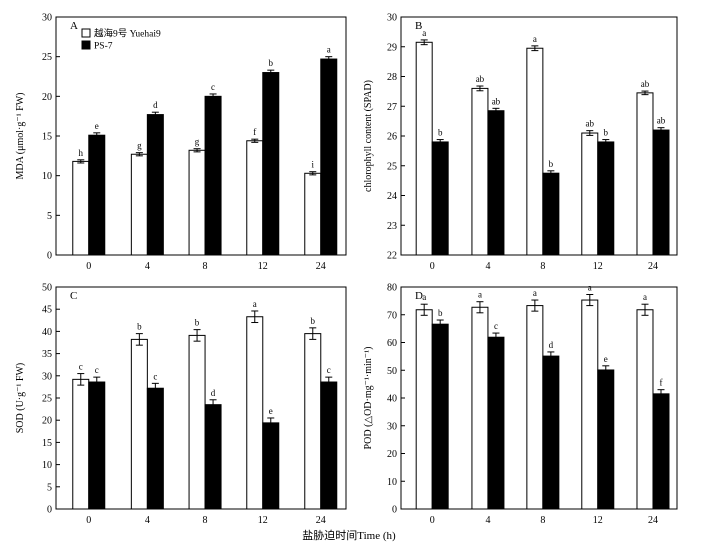 This screenshot has width=711, height=549. Describe the element at coordinates (392, 288) in the screenshot. I see `y-tick-label: 80` at that location.